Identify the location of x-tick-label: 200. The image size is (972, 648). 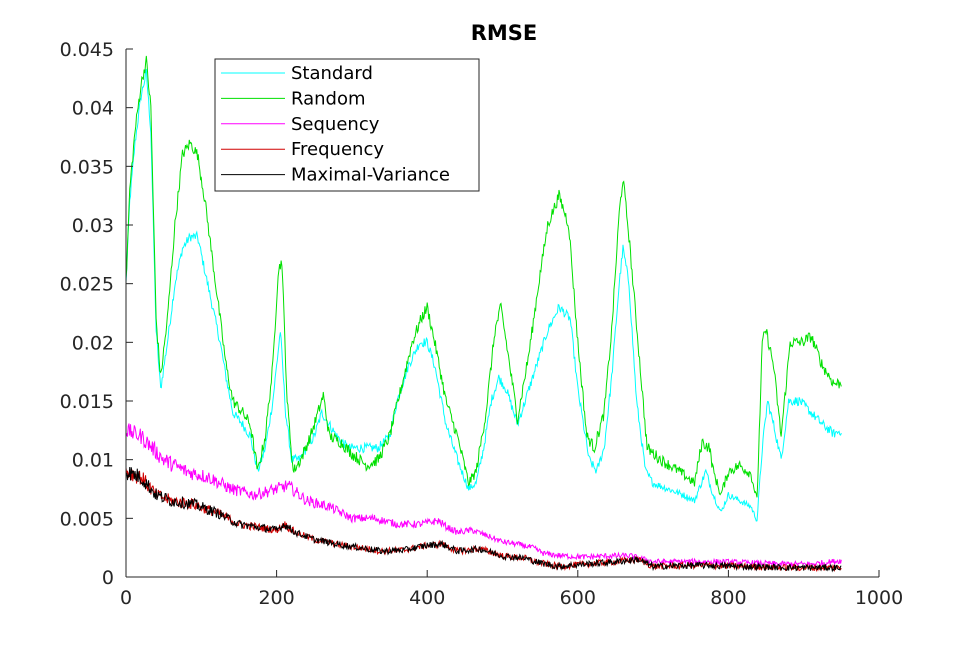
(276, 598).